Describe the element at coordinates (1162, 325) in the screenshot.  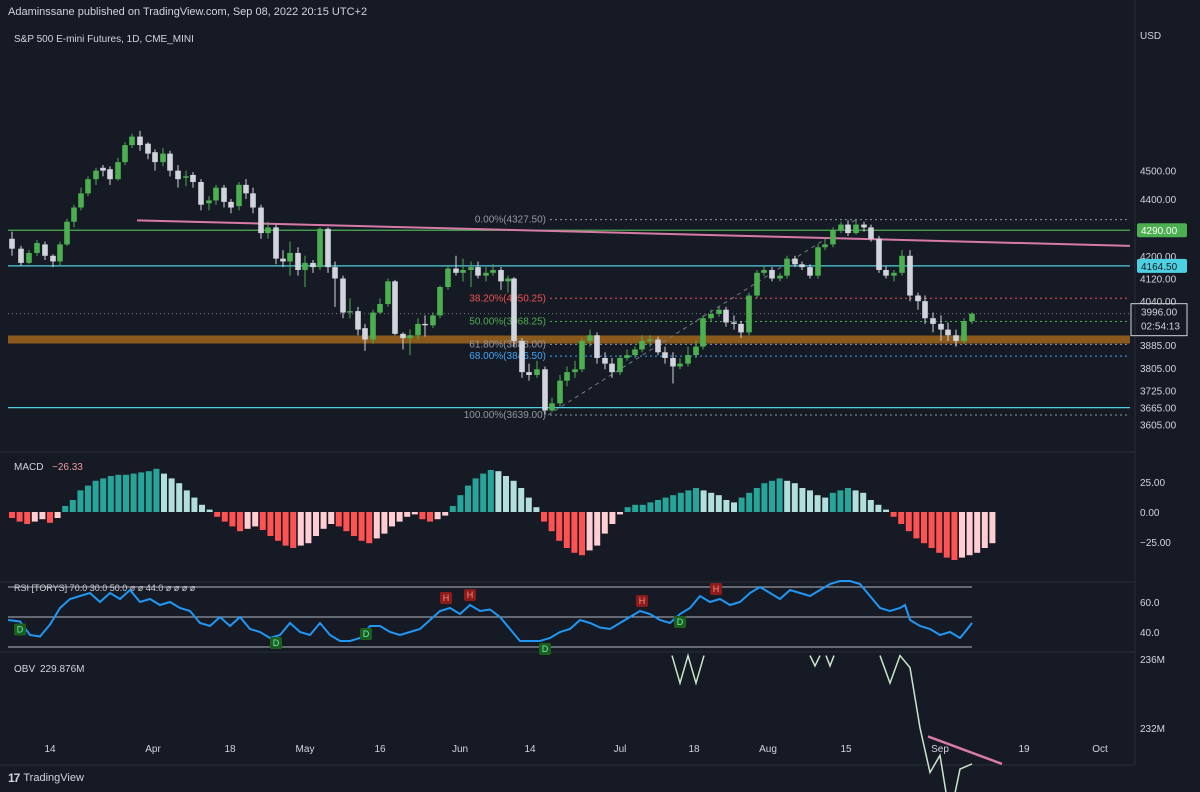
I see `countdown-badge-bg` at that location.